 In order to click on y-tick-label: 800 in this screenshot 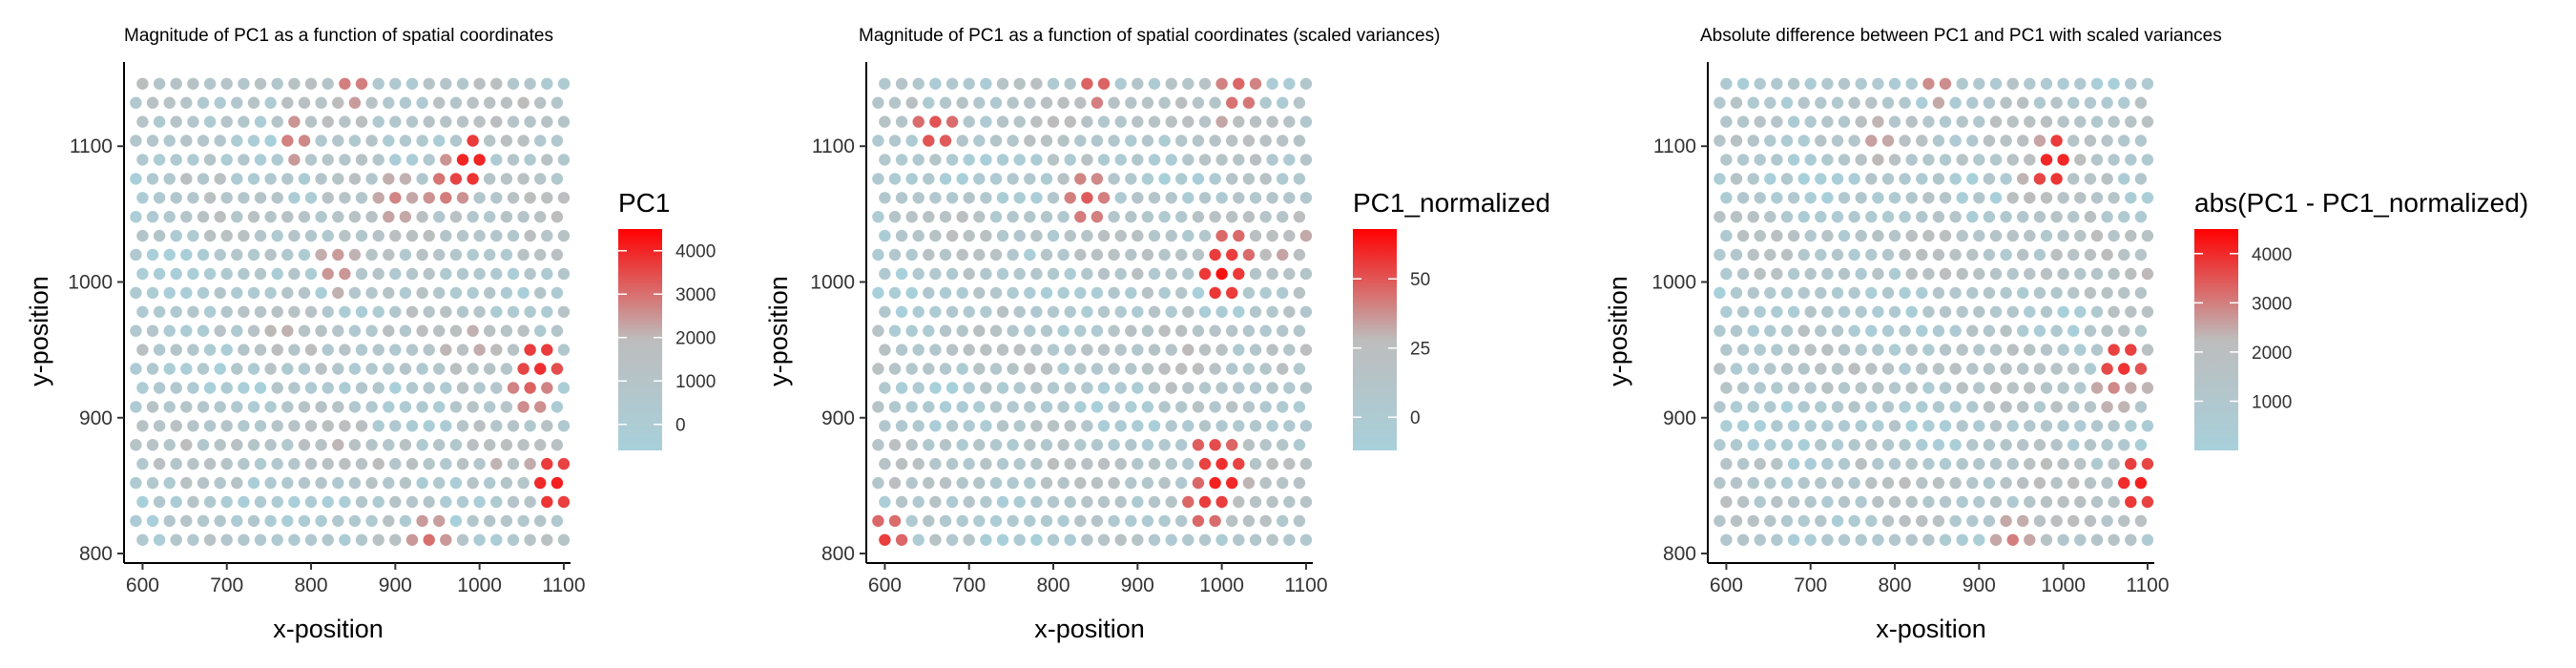, I will do `click(1679, 554)`.